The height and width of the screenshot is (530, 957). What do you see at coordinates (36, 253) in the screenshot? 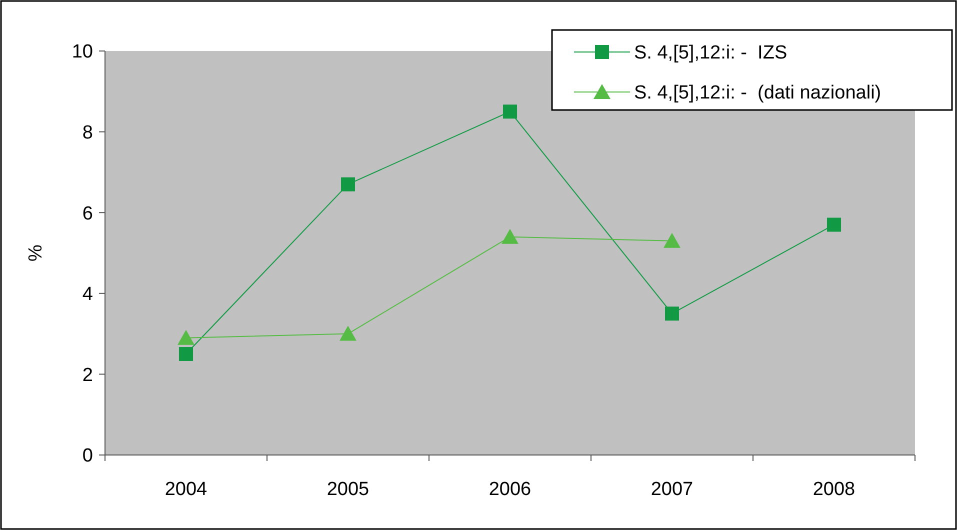
I see `y-axis-title: %` at bounding box center [36, 253].